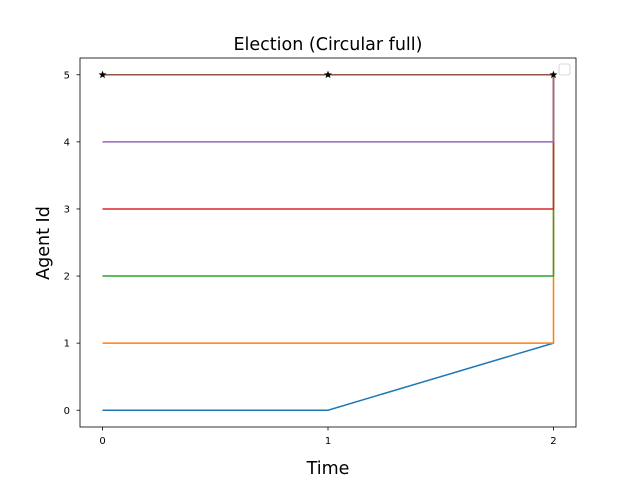 The width and height of the screenshot is (640, 480). Describe the element at coordinates (564, 69) in the screenshot. I see `legend-box` at that location.